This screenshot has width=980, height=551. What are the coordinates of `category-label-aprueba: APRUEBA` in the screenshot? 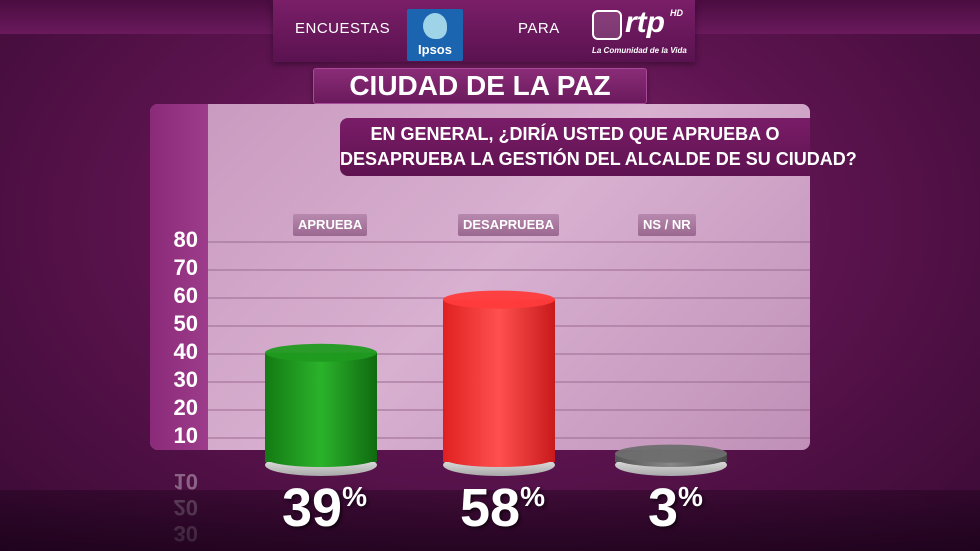 It's located at (330, 225).